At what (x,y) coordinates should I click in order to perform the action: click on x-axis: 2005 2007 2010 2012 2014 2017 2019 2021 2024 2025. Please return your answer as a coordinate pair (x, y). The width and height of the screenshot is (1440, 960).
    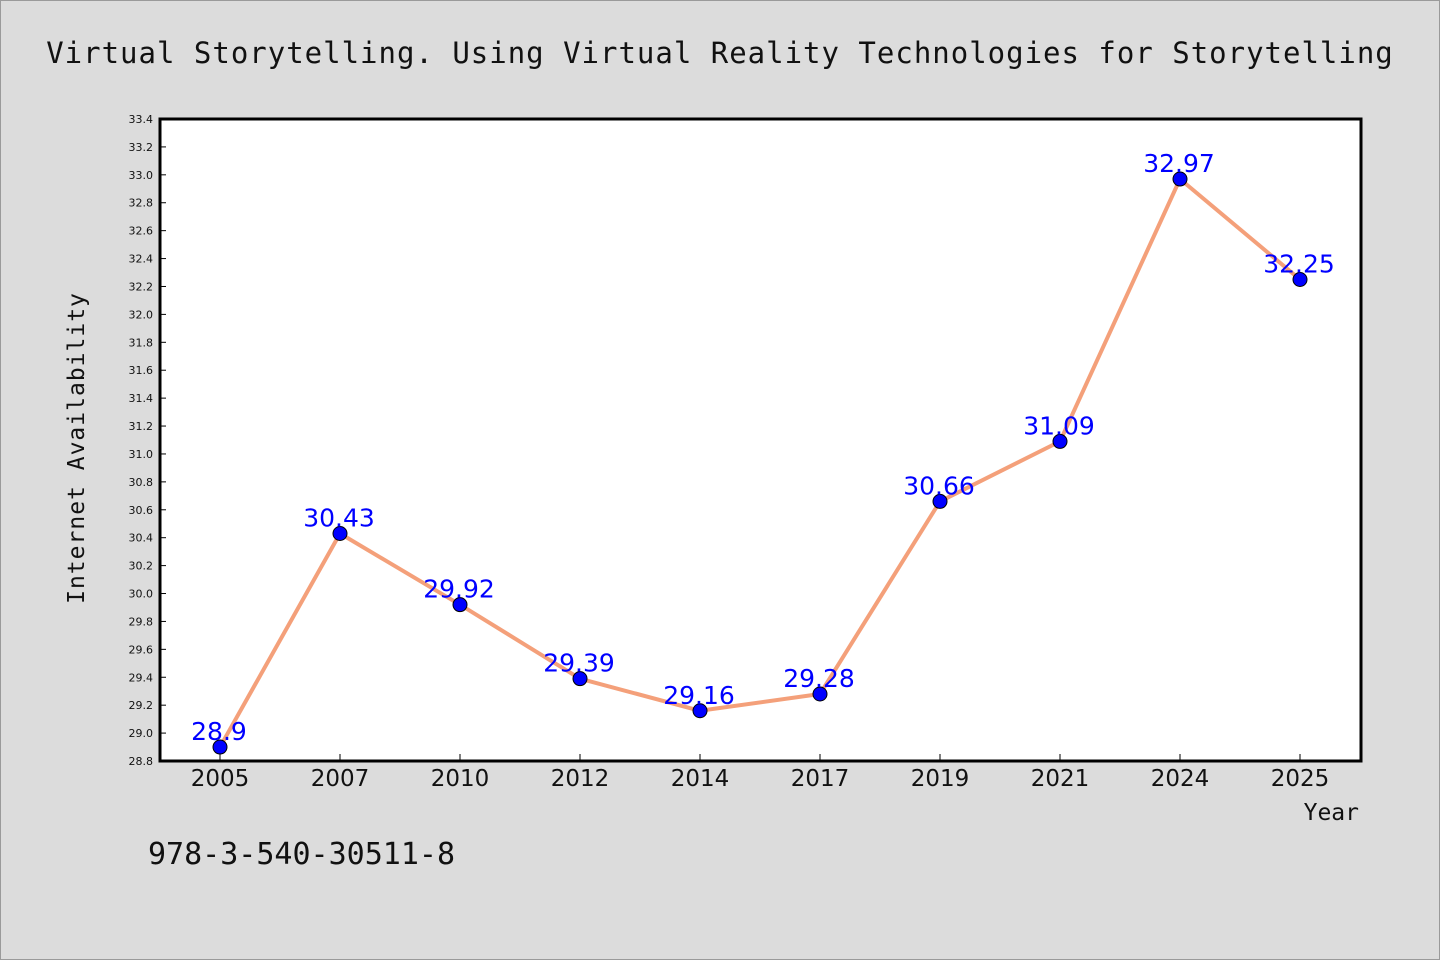
    Looking at the image, I should click on (760, 773).